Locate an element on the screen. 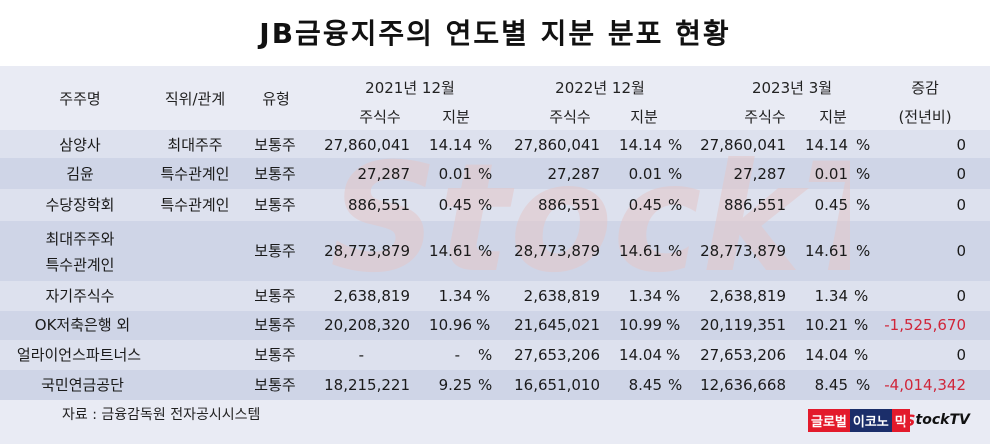  cell-stake-2021: 0.01 is located at coordinates (455, 174).